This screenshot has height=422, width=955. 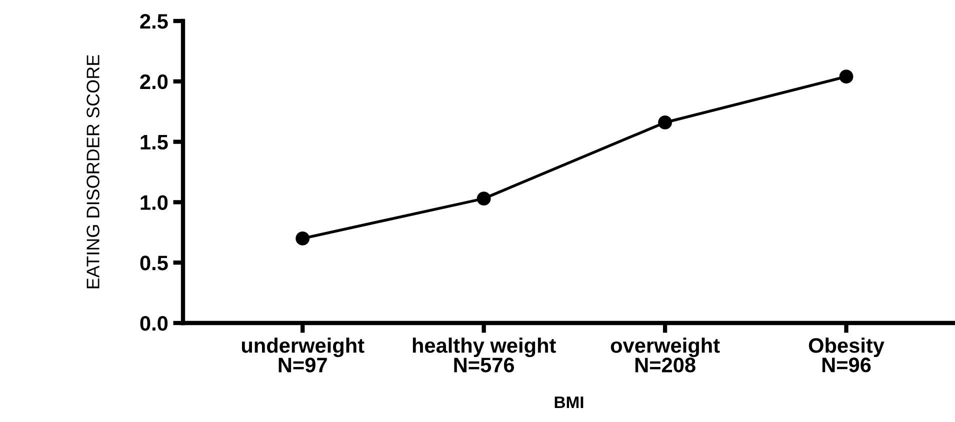 I want to click on x-tick-label: Obesity N=96, so click(x=846, y=355).